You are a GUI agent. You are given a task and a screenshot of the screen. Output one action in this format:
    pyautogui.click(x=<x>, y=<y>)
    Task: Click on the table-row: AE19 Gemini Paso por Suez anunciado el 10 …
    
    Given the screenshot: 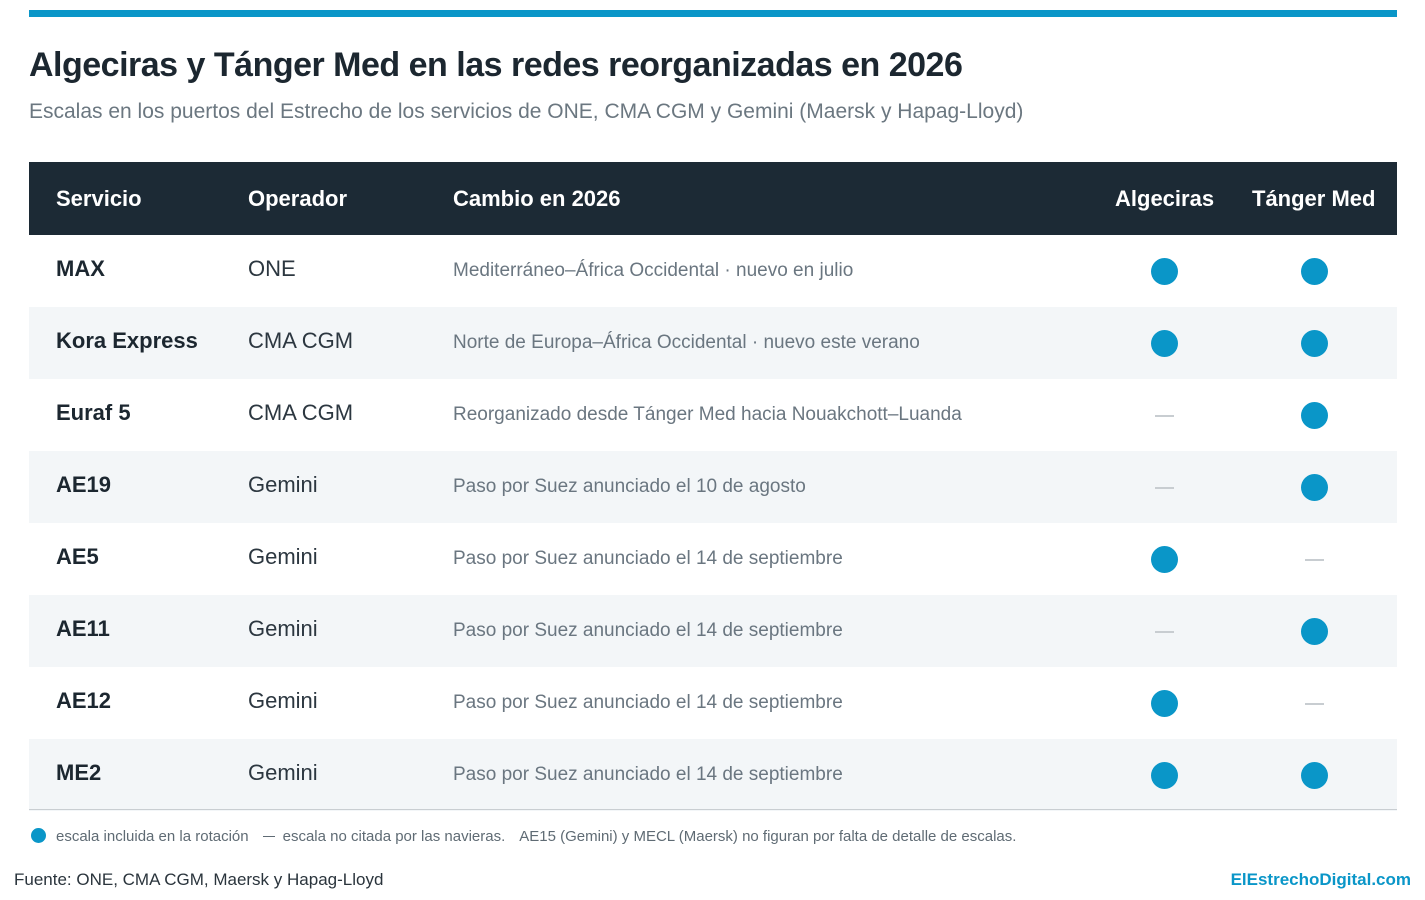 What is the action you would take?
    pyautogui.click(x=713, y=487)
    